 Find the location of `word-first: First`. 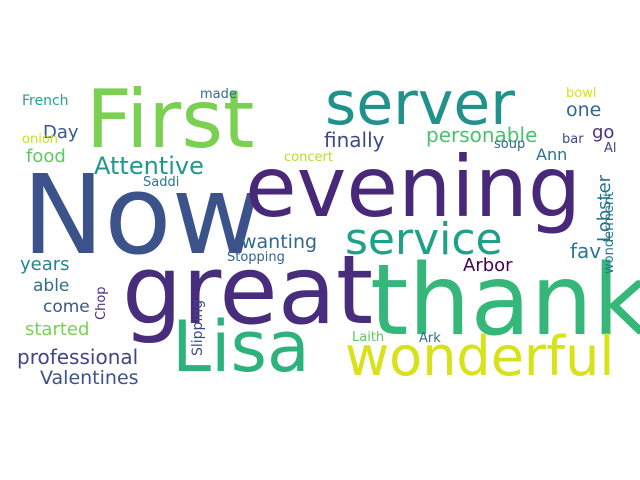

word-first: First is located at coordinates (170, 119).